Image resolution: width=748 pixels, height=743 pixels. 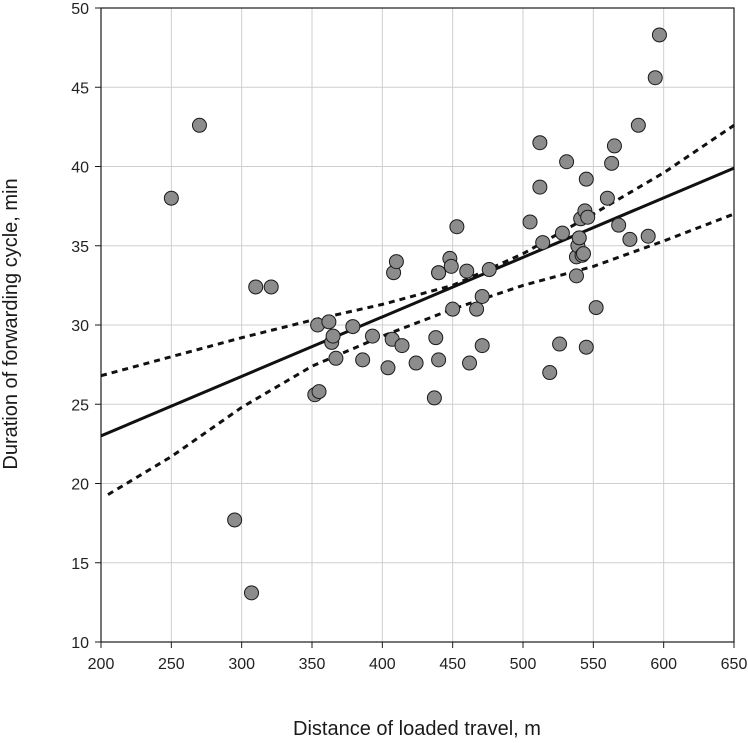 What do you see at coordinates (80, 643) in the screenshot?
I see `y-tick-label: 10` at bounding box center [80, 643].